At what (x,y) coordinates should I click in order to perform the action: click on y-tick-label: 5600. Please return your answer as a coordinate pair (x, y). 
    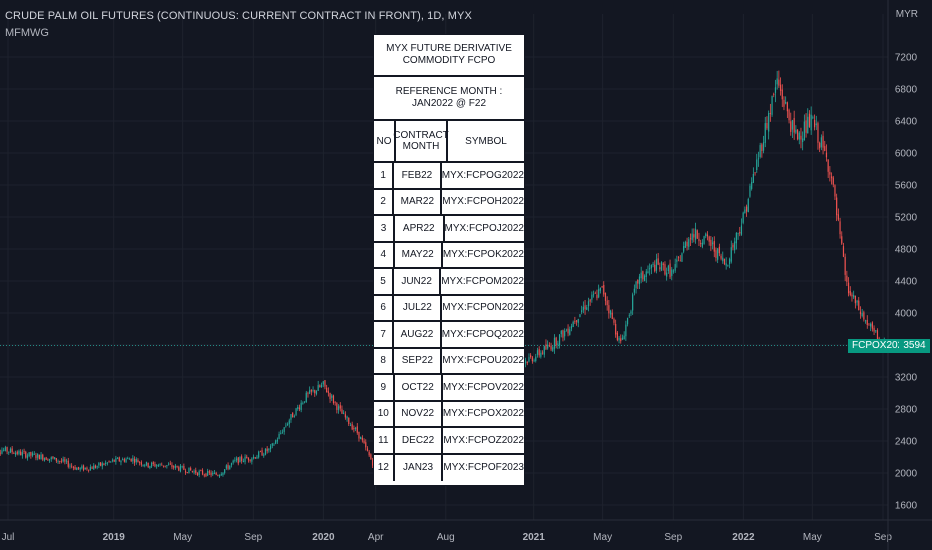
    Looking at the image, I should click on (906, 186).